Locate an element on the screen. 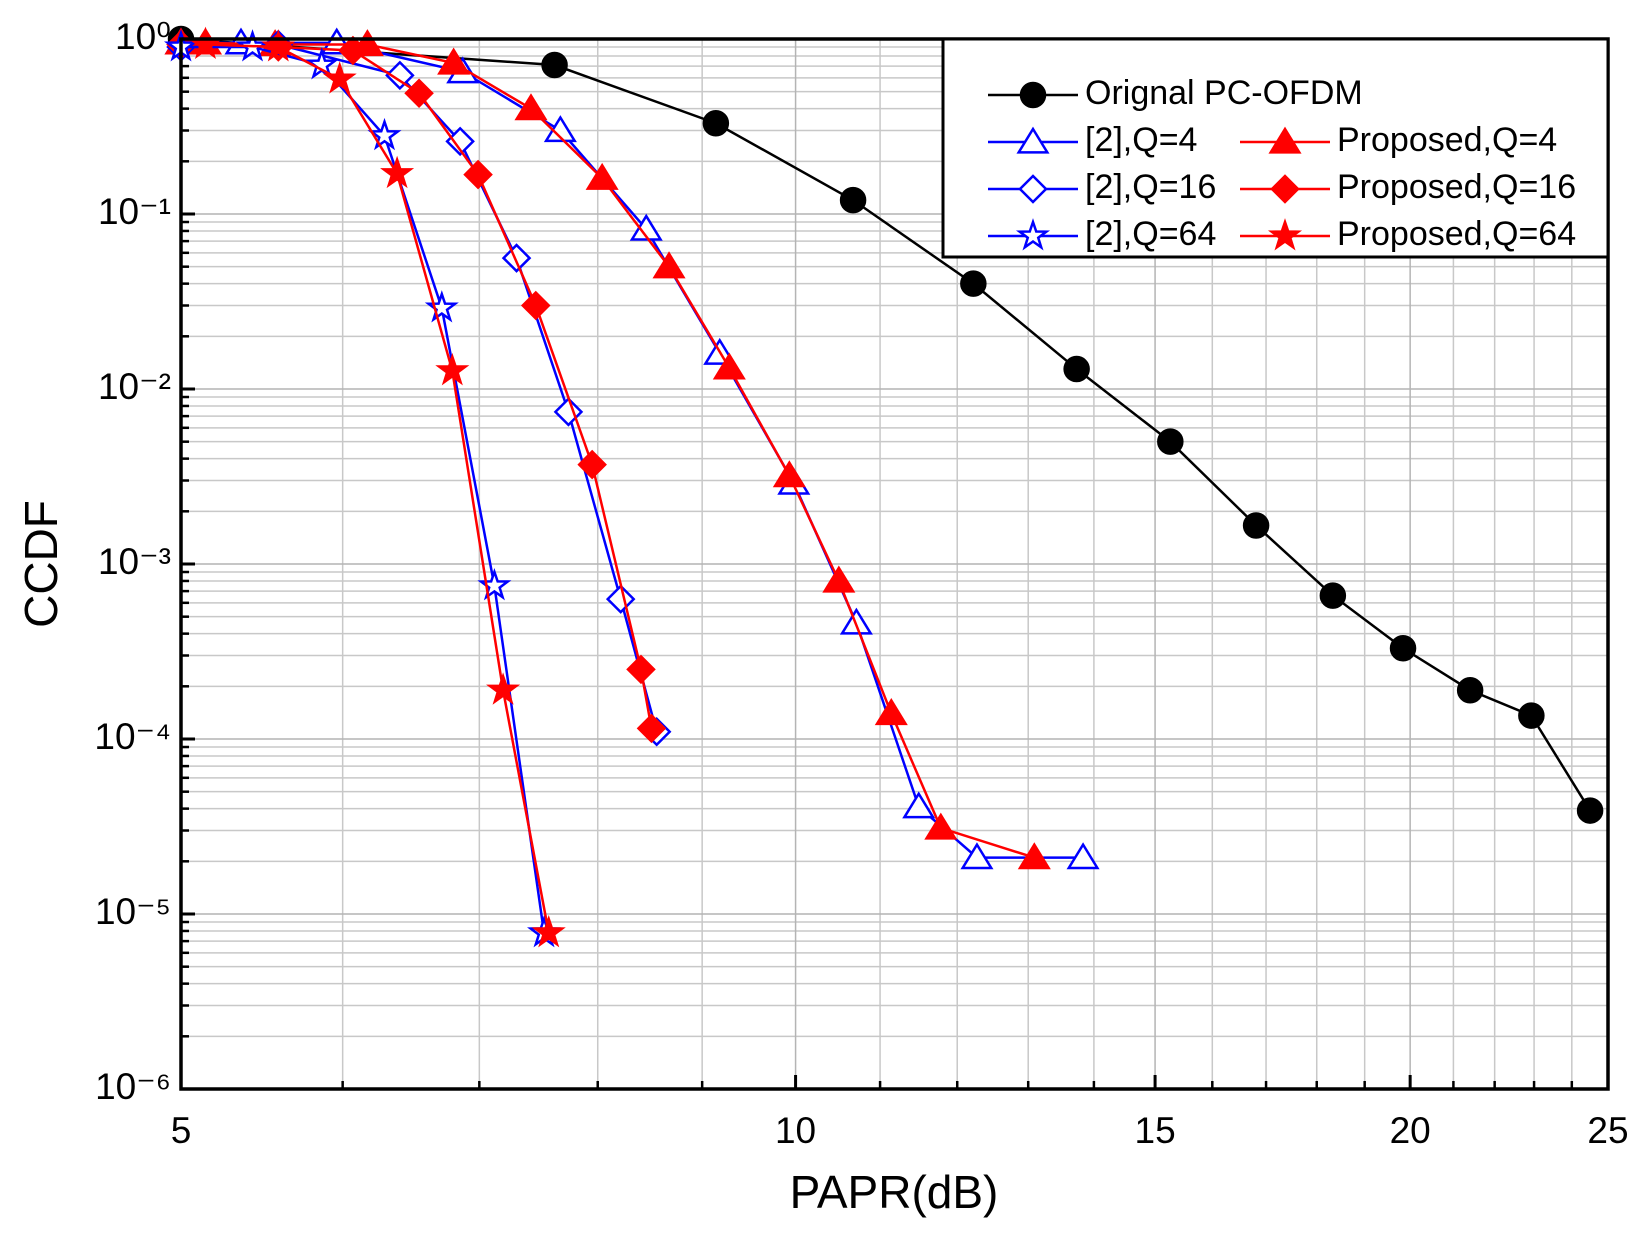  legend-label: Proposed,Q=4 is located at coordinates (1447, 140).